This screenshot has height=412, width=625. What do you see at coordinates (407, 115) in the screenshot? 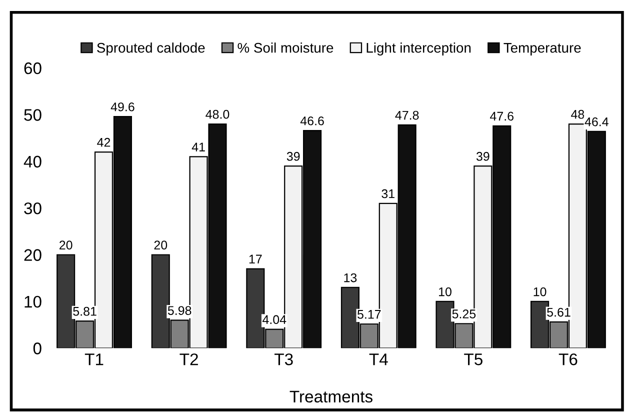
I see `text: 47.8` at bounding box center [407, 115].